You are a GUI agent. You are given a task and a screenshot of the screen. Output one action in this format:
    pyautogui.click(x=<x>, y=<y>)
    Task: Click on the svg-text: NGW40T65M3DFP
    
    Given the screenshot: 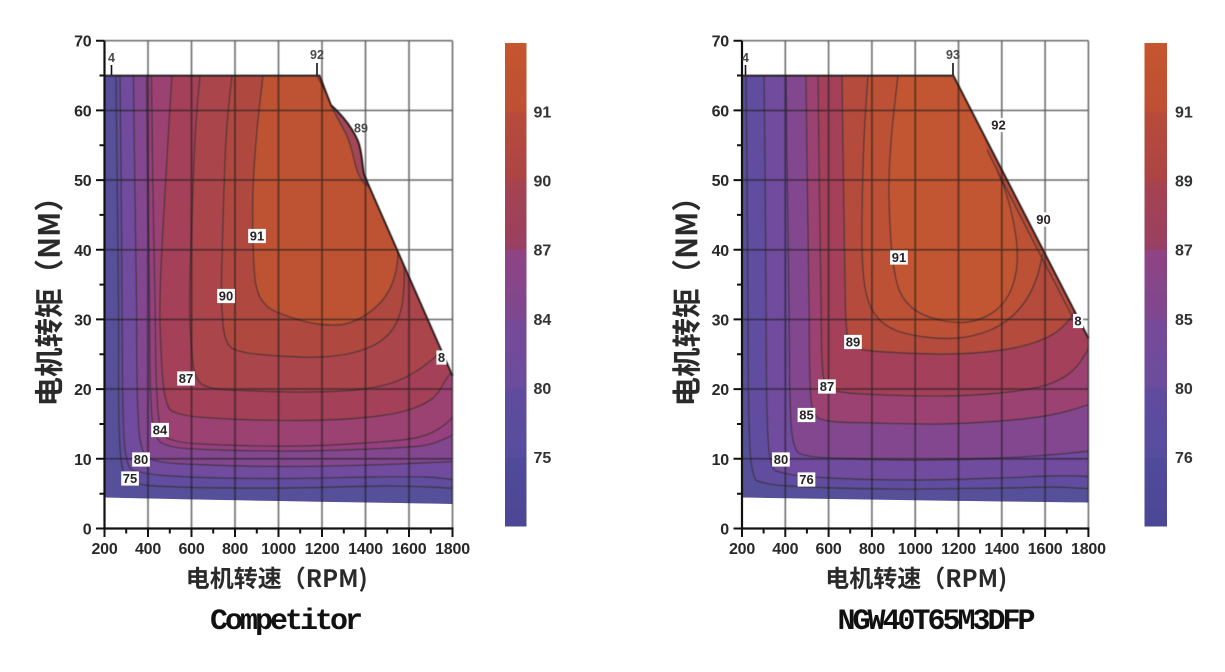 What is the action you would take?
    pyautogui.click(x=935, y=622)
    